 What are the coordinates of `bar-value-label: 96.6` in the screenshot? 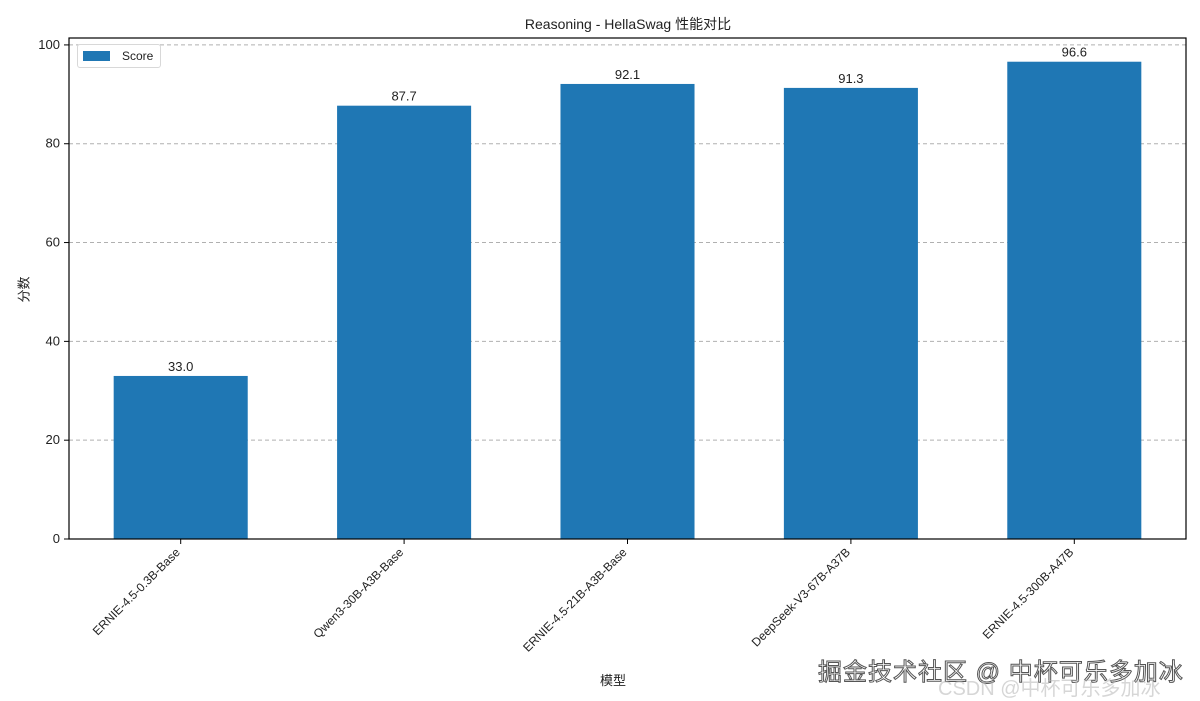 It's located at (1074, 52).